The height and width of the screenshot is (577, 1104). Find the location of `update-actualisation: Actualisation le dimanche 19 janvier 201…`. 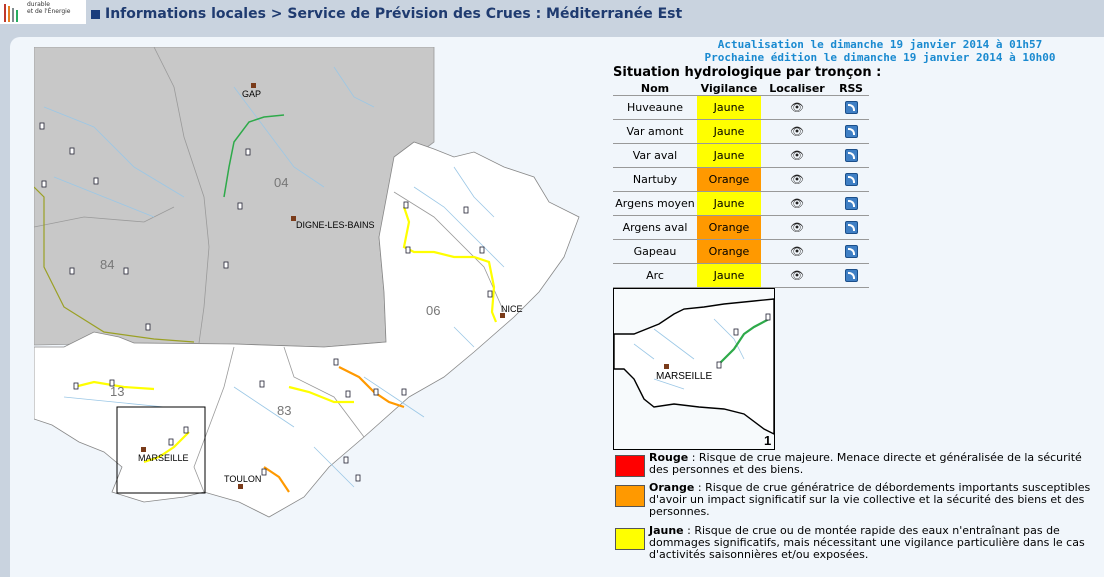

update-actualisation: Actualisation le dimanche 19 janvier 201… is located at coordinates (880, 44).